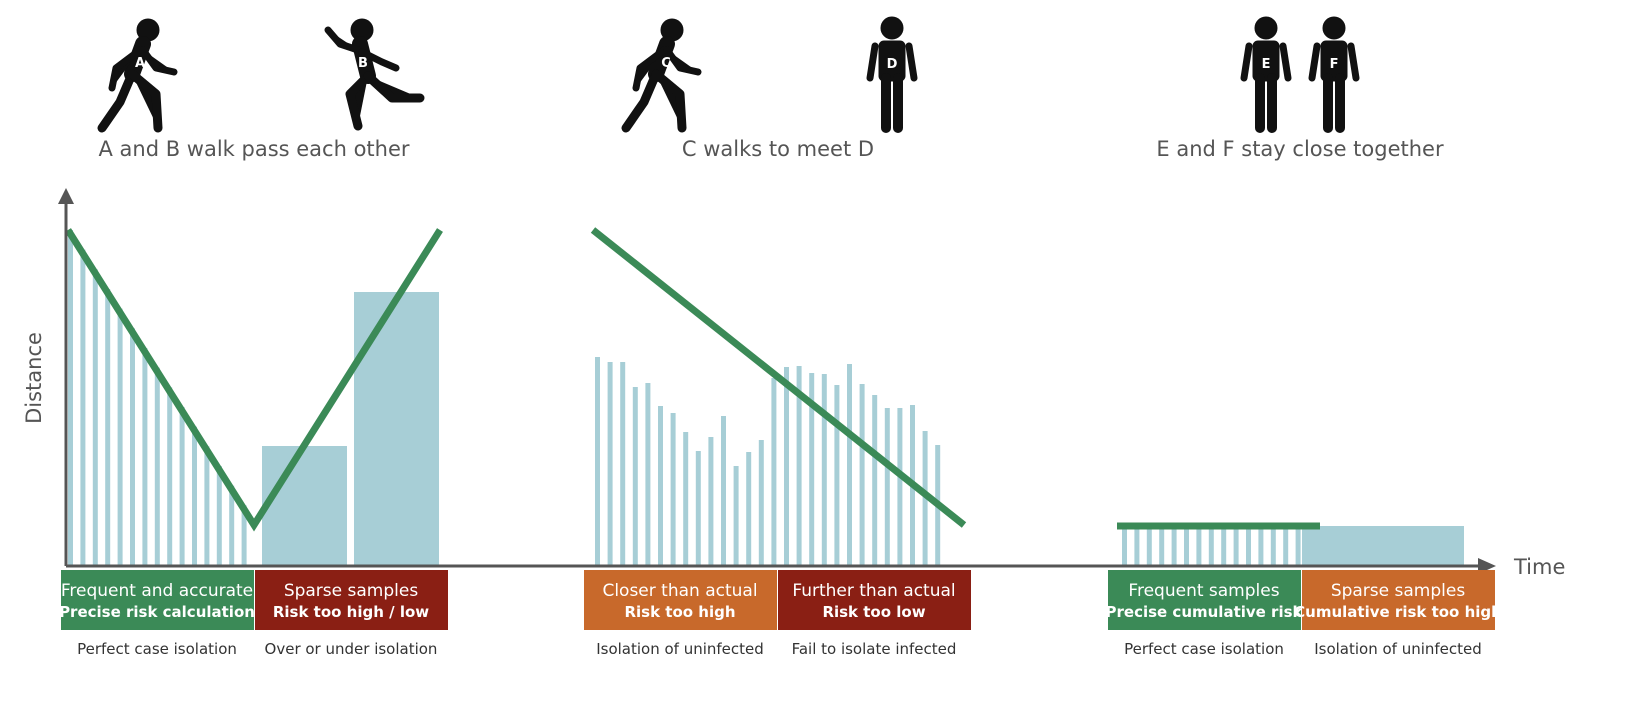 The height and width of the screenshot is (702, 1647). Describe the element at coordinates (34, 378) in the screenshot. I see `y-axis-label: Distance` at that location.